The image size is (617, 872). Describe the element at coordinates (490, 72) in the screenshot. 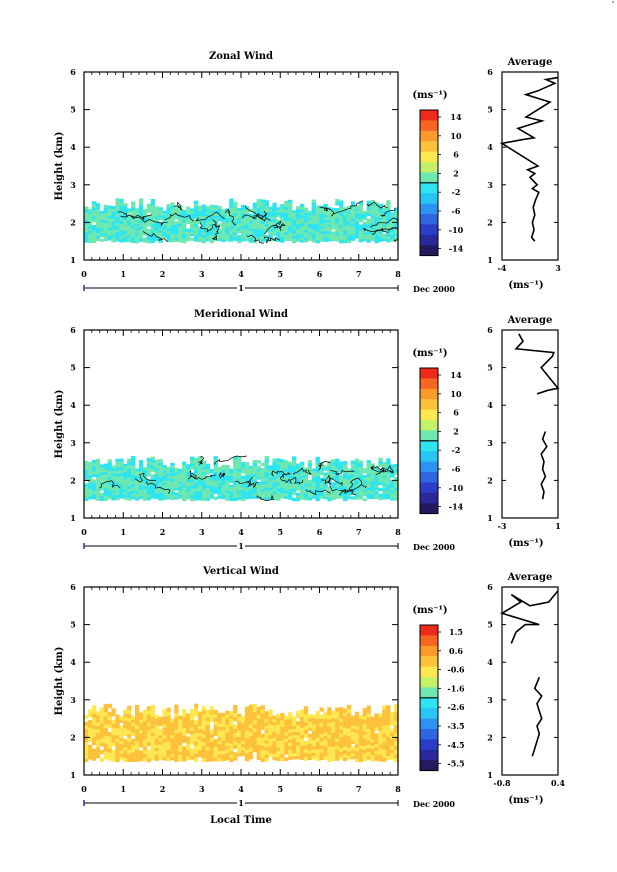

I see `average-y-tick-label: 6` at that location.